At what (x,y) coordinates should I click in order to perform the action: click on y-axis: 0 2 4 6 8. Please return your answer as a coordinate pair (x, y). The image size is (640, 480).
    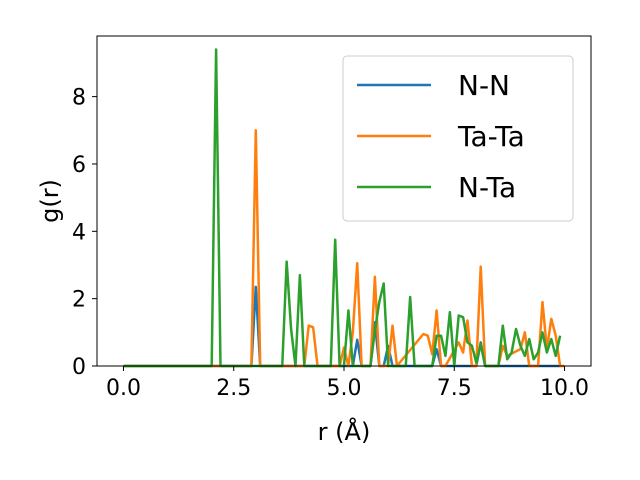
    Looking at the image, I should click on (84, 233).